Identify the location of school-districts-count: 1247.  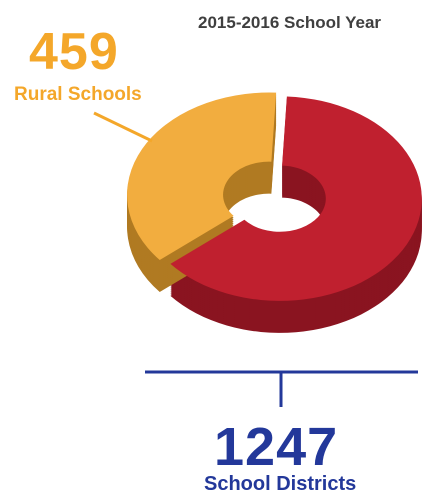
(276, 447).